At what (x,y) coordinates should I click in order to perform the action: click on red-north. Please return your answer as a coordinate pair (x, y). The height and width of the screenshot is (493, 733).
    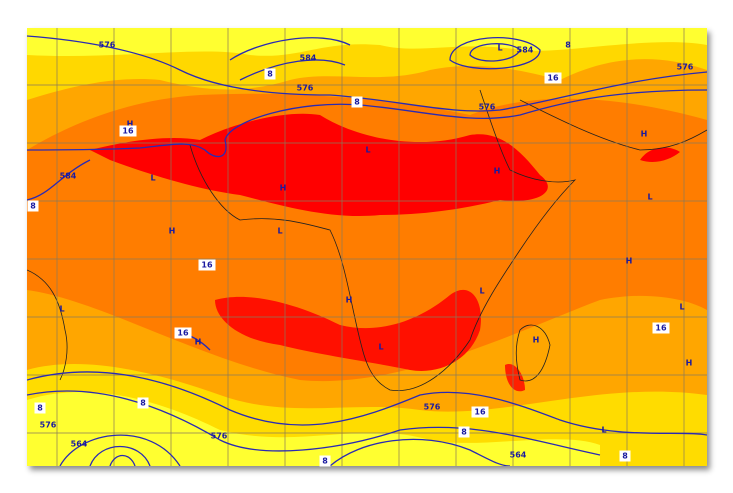
    Looking at the image, I should click on (319, 164).